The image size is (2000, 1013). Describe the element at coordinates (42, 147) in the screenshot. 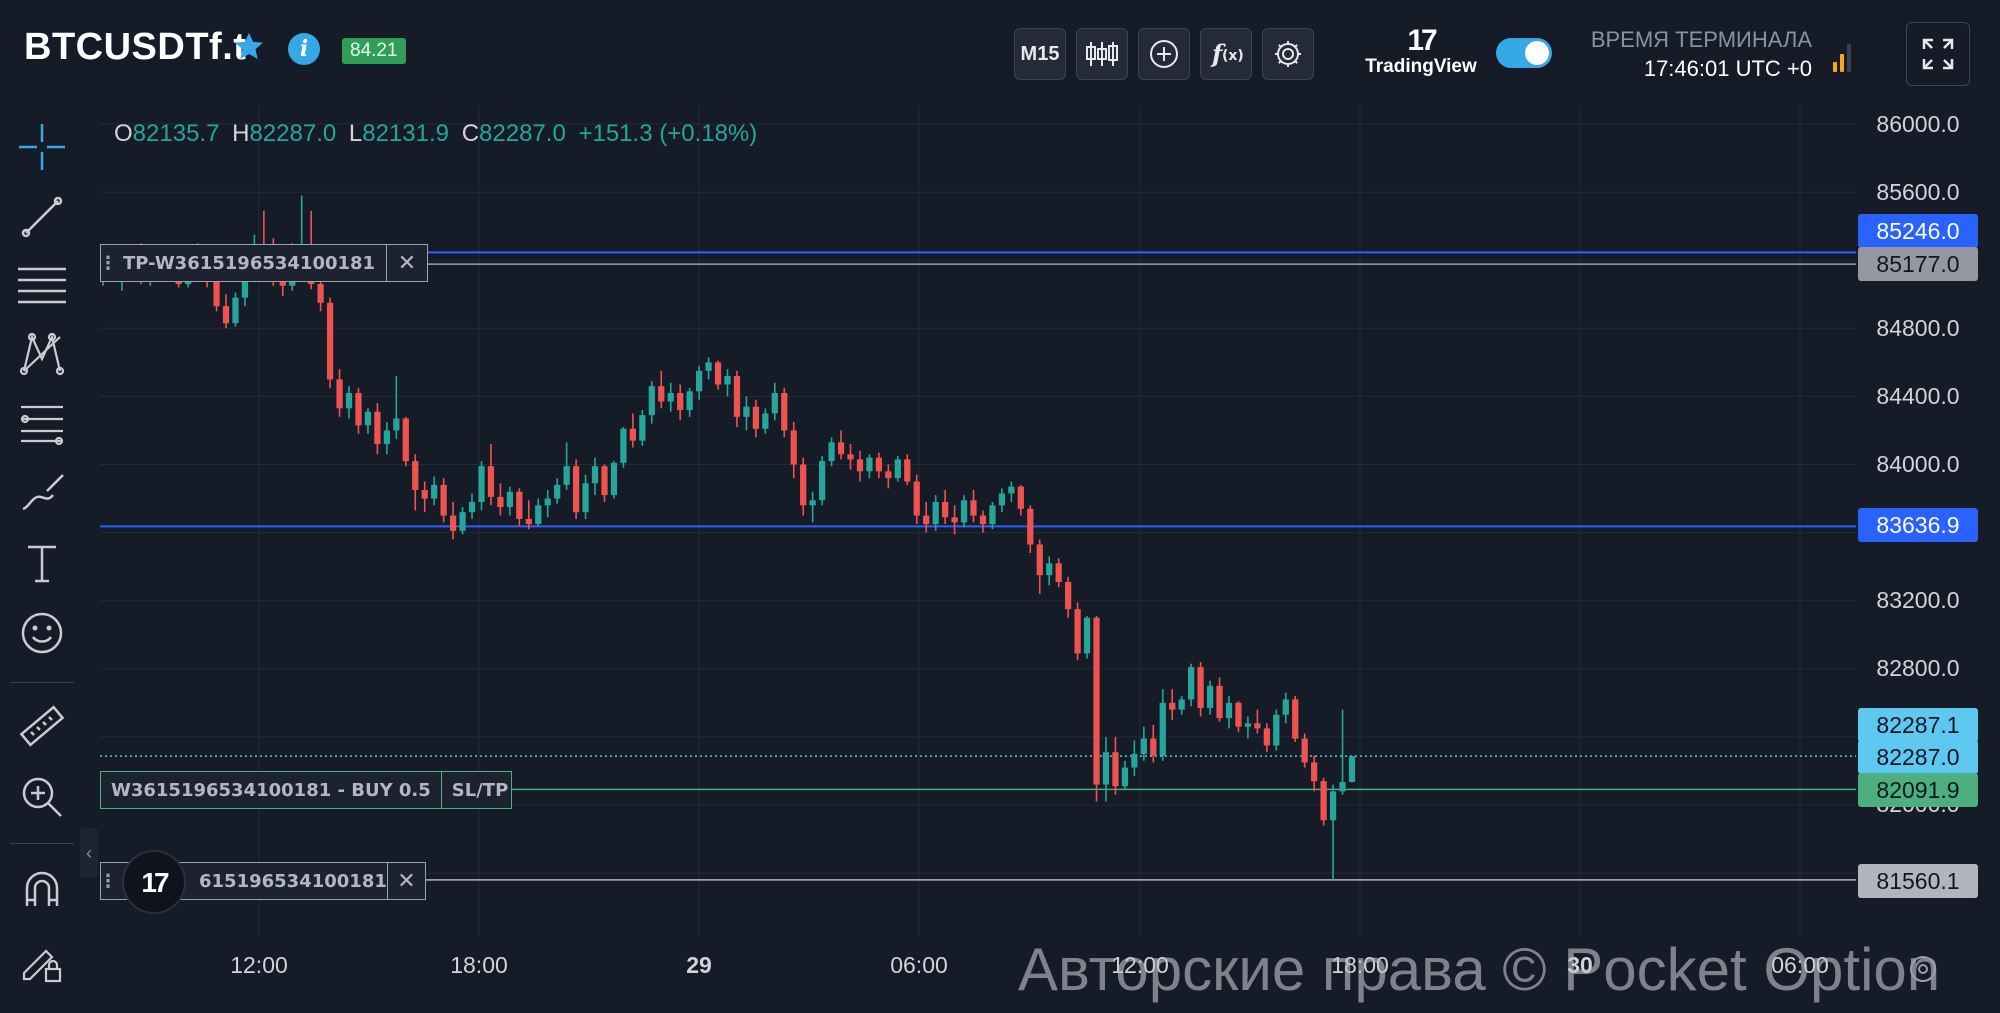

I see `crosshair-tool` at that location.